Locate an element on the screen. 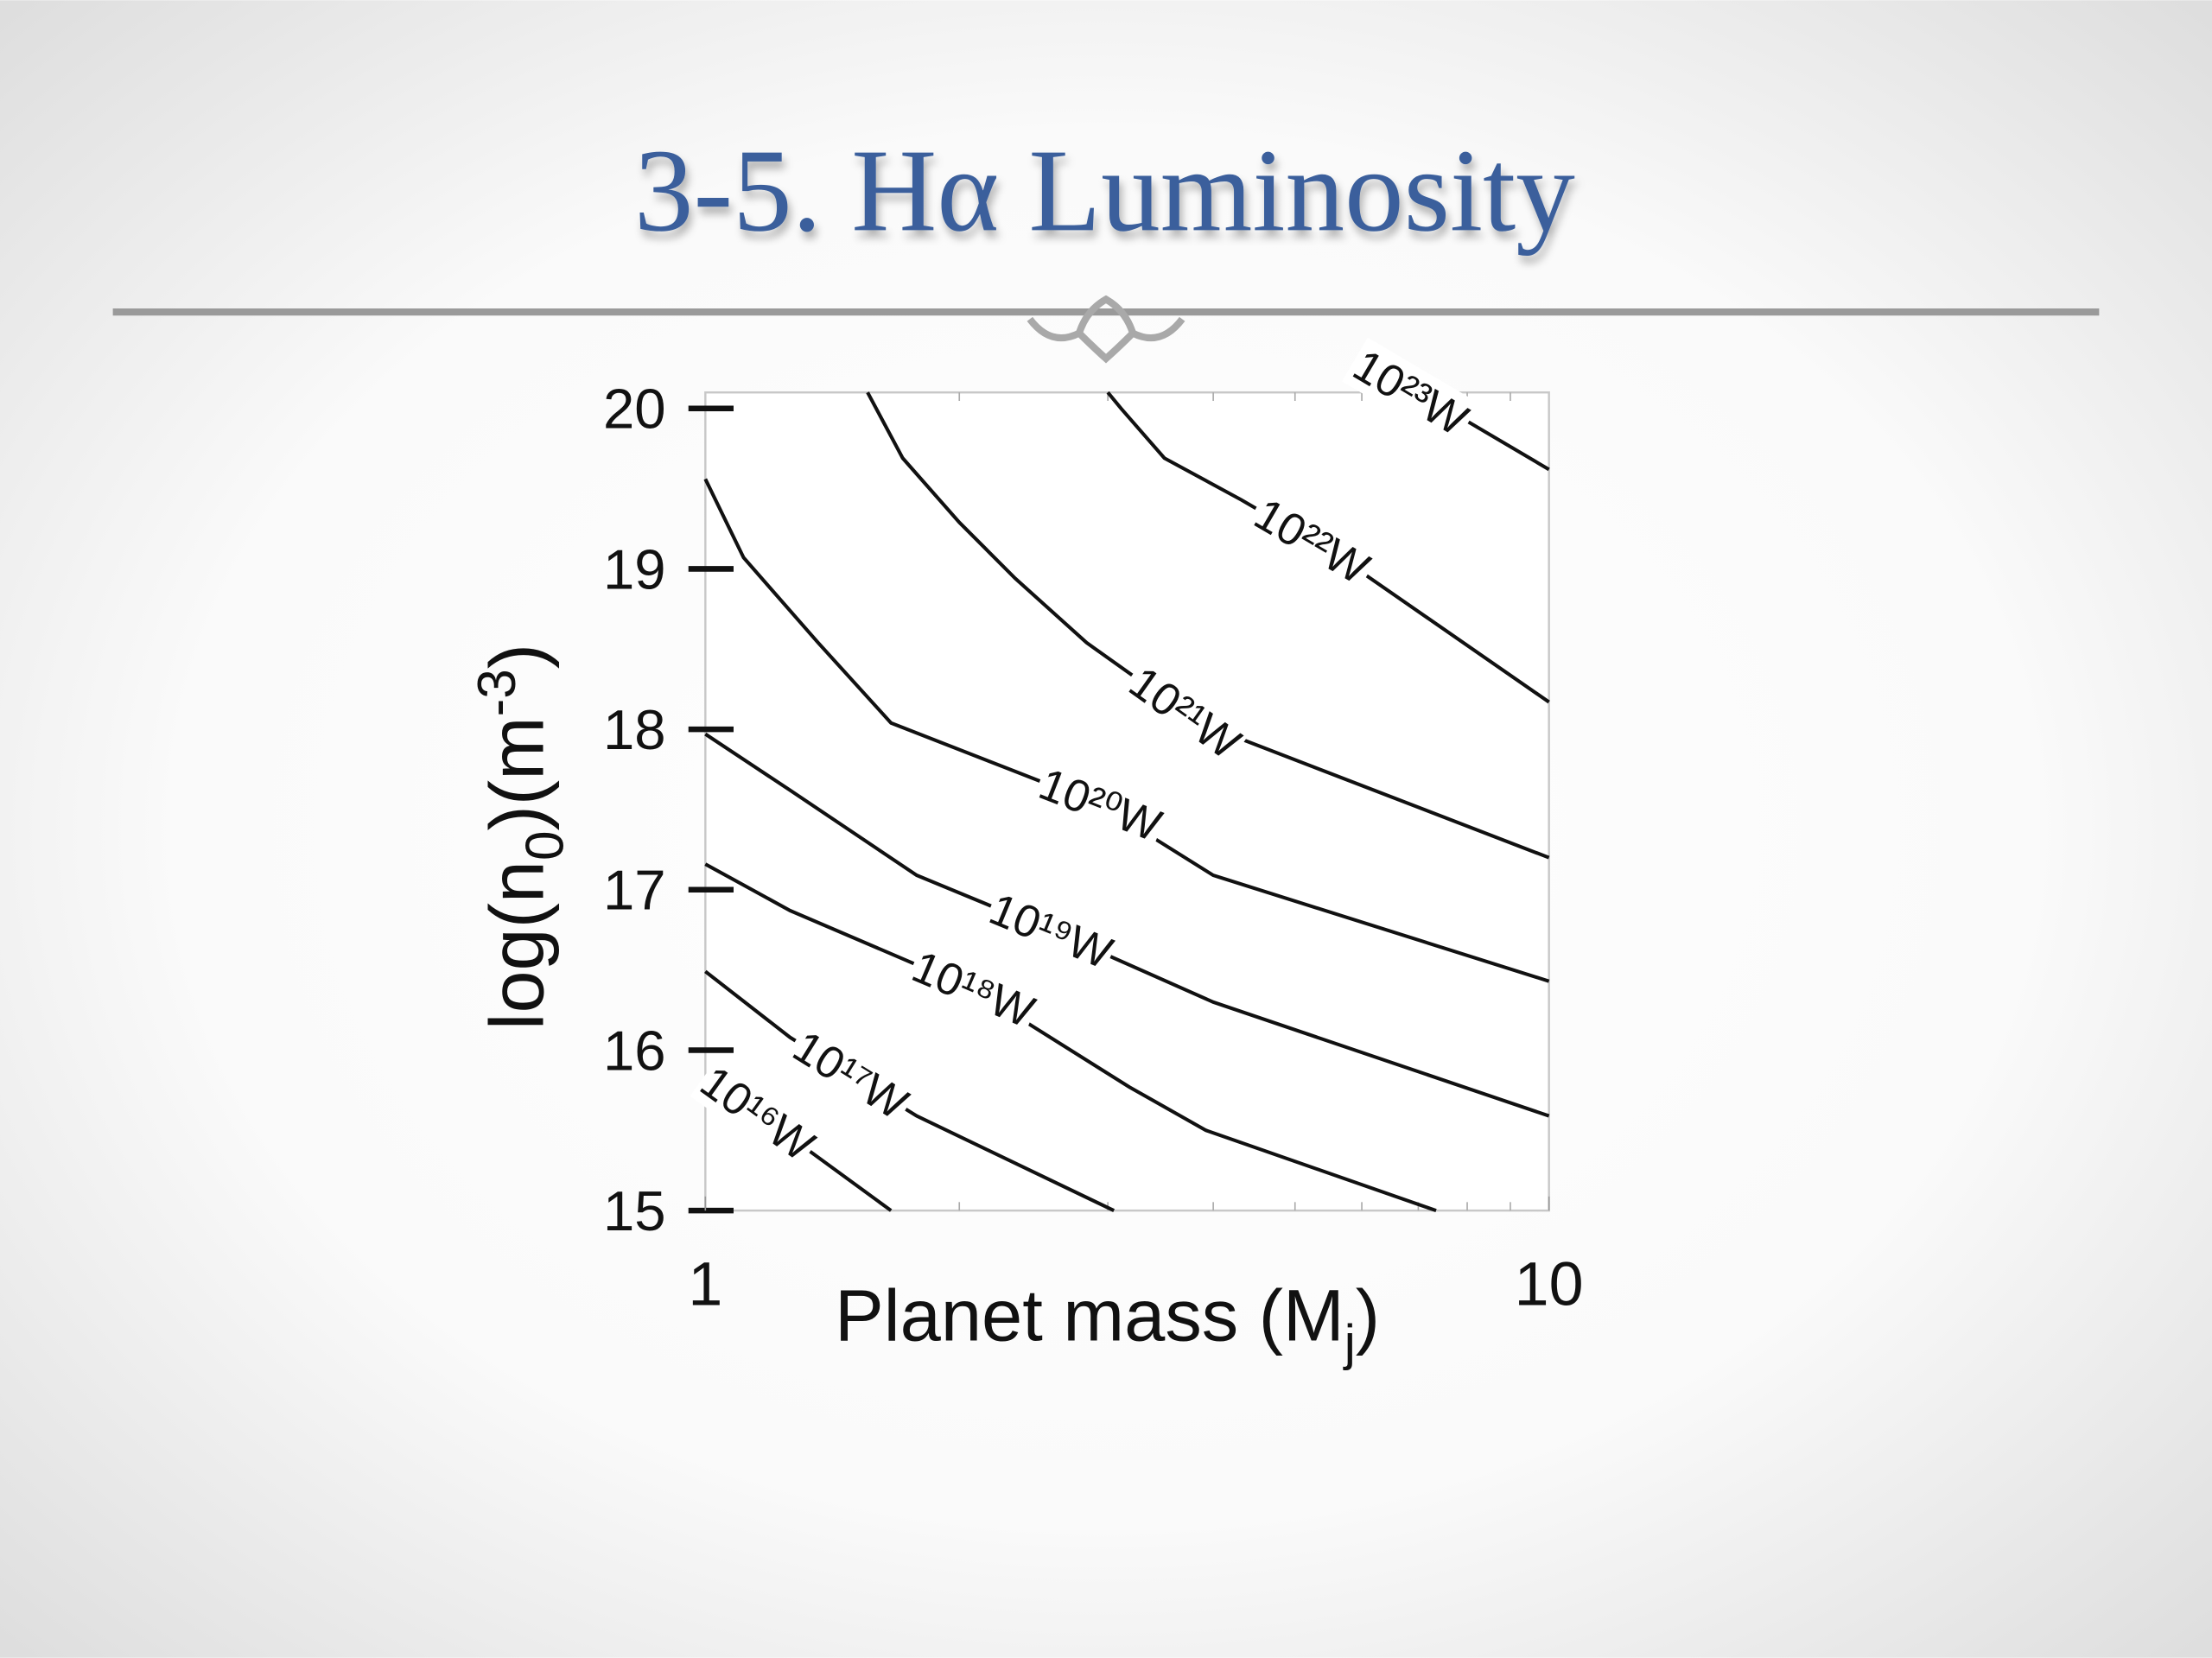  y-label-end: ) is located at coordinates (517, 656).